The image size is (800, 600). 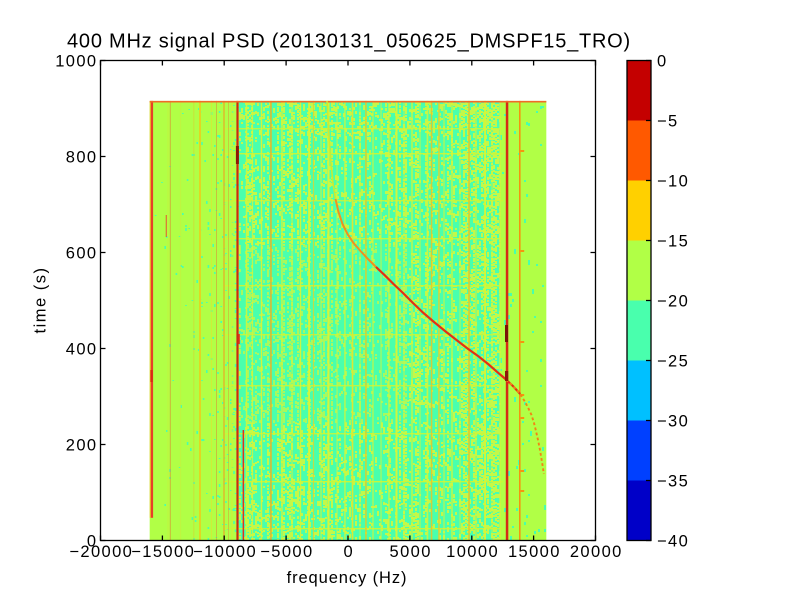 I want to click on svg-text: −15000, so click(x=163, y=552).